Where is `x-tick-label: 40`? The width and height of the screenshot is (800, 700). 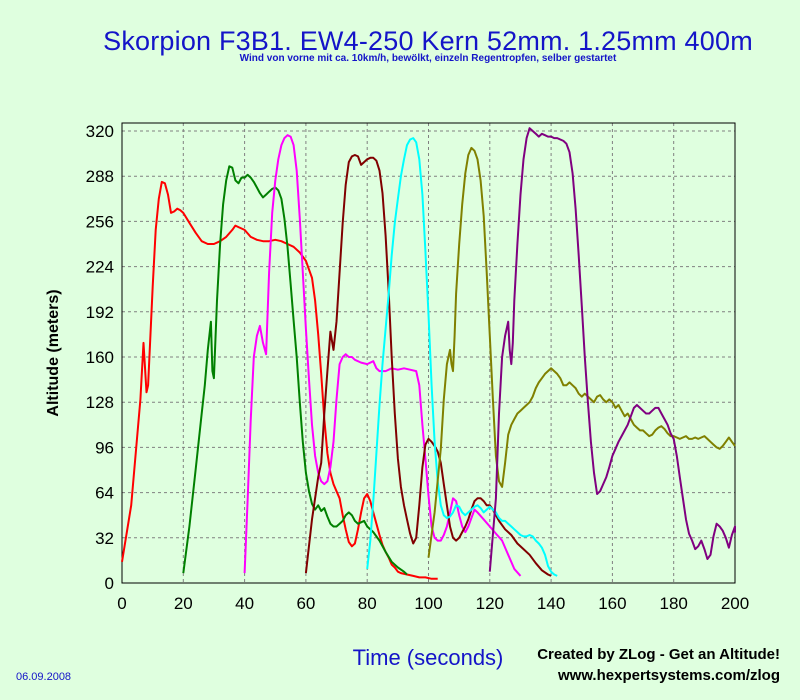 x-tick-label: 40 is located at coordinates (244, 603).